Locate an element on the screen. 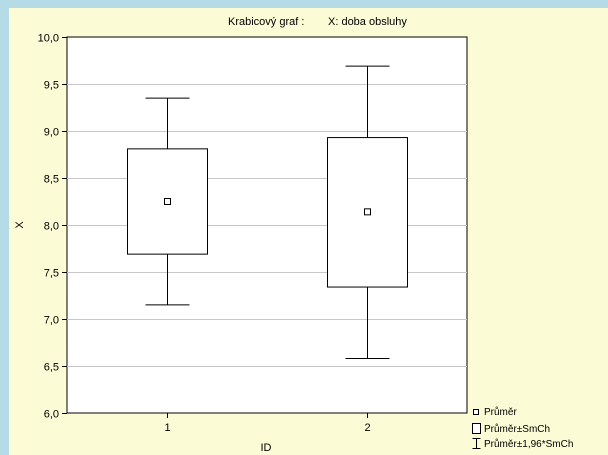  y-tick-label: 9,5 is located at coordinates (51, 86).